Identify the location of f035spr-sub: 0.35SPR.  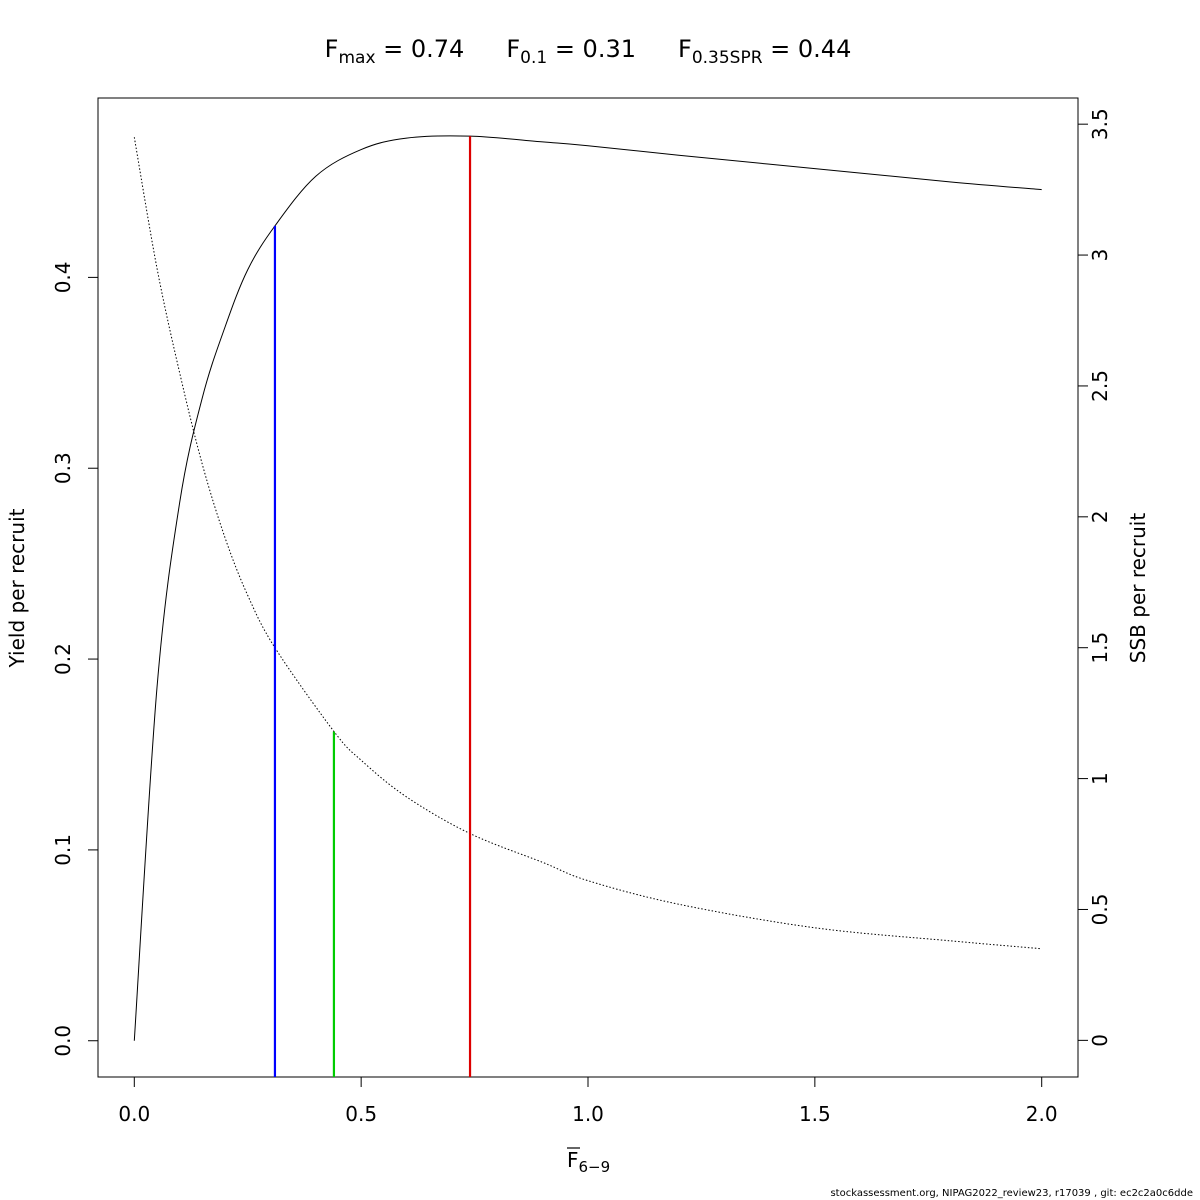
(727, 58).